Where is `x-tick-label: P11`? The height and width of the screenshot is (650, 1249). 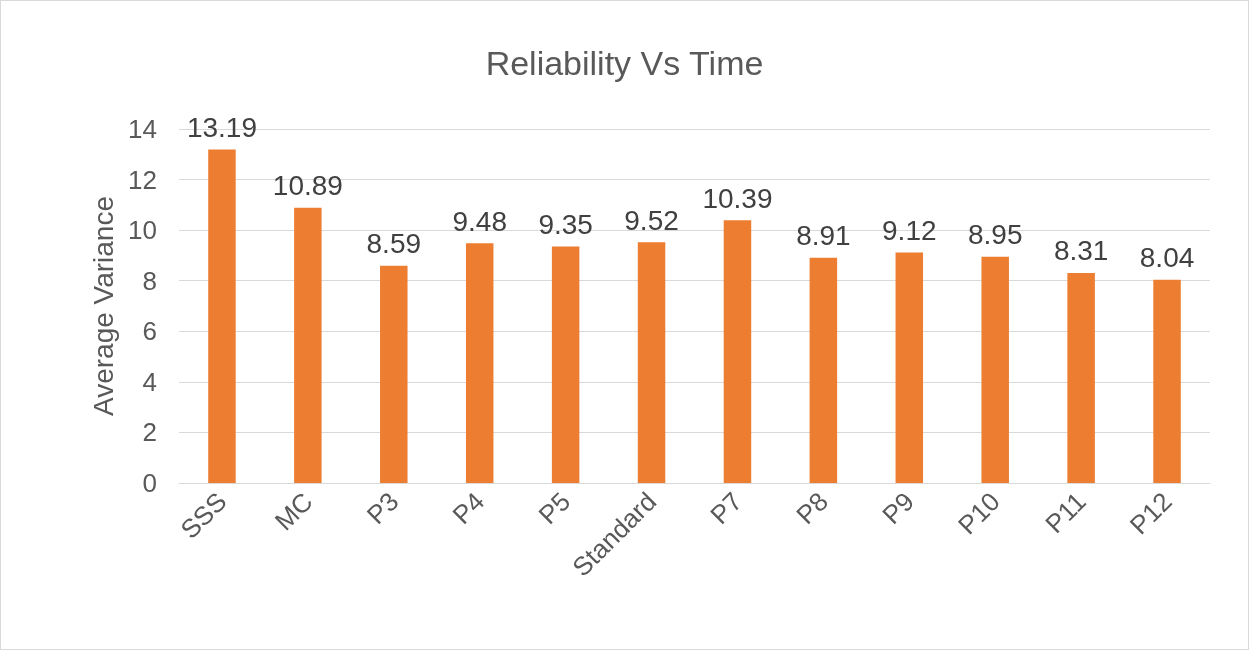 x-tick-label: P11 is located at coordinates (1065, 512).